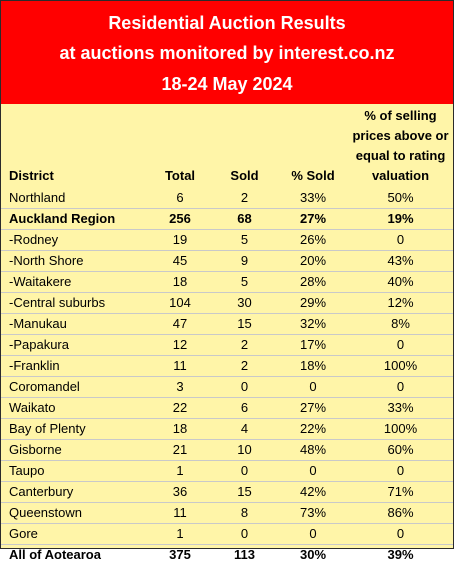 This screenshot has width=454, height=565. What do you see at coordinates (180, 345) in the screenshot?
I see `total-cell: 12` at bounding box center [180, 345].